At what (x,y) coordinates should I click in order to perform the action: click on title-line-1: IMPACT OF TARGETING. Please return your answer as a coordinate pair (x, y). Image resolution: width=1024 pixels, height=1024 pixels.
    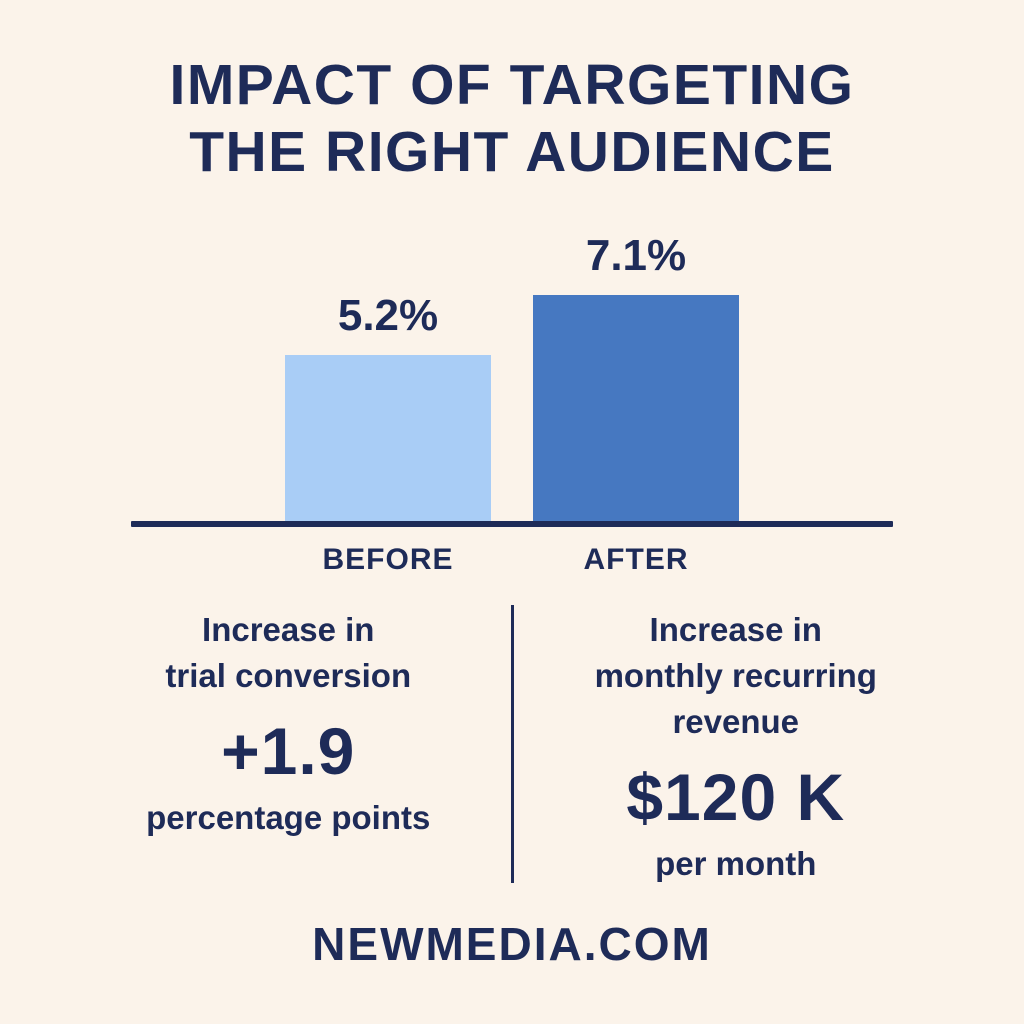
    Looking at the image, I should click on (512, 85).